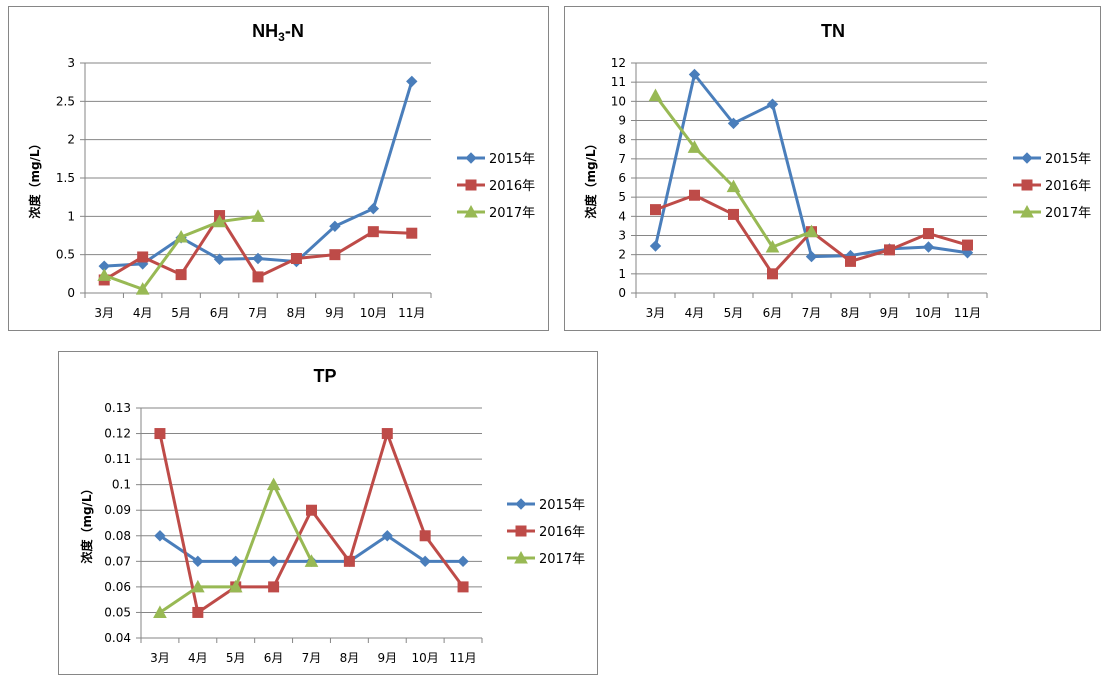  What do you see at coordinates (258, 313) in the screenshot?
I see `x-tick-label: 7月` at bounding box center [258, 313].